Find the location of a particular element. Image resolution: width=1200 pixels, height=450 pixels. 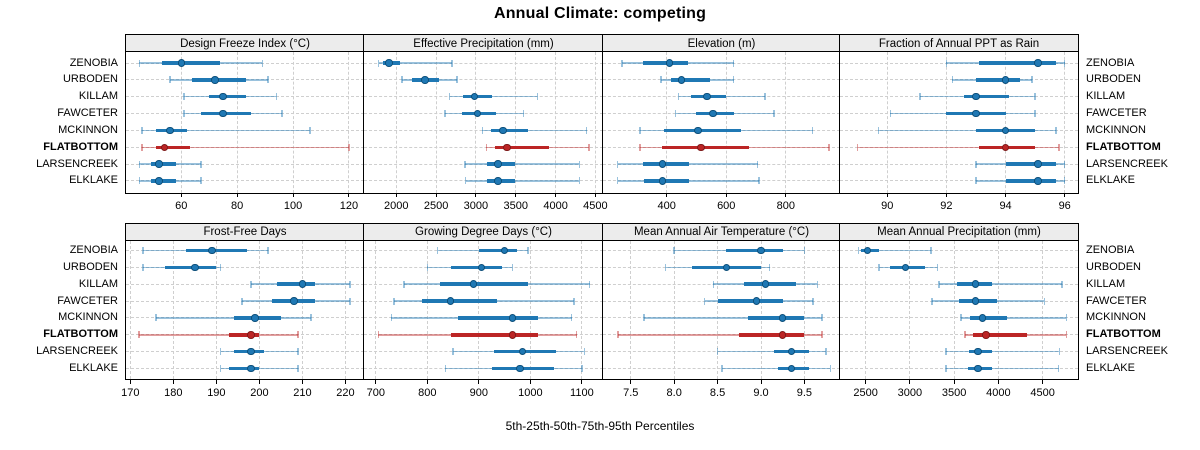

site-label-right: KILLAM is located at coordinates (1106, 283).